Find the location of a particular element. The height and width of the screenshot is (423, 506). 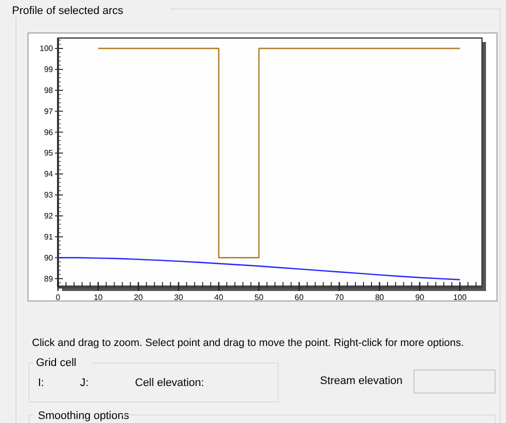

text: Stream elevation is located at coordinates (361, 381).